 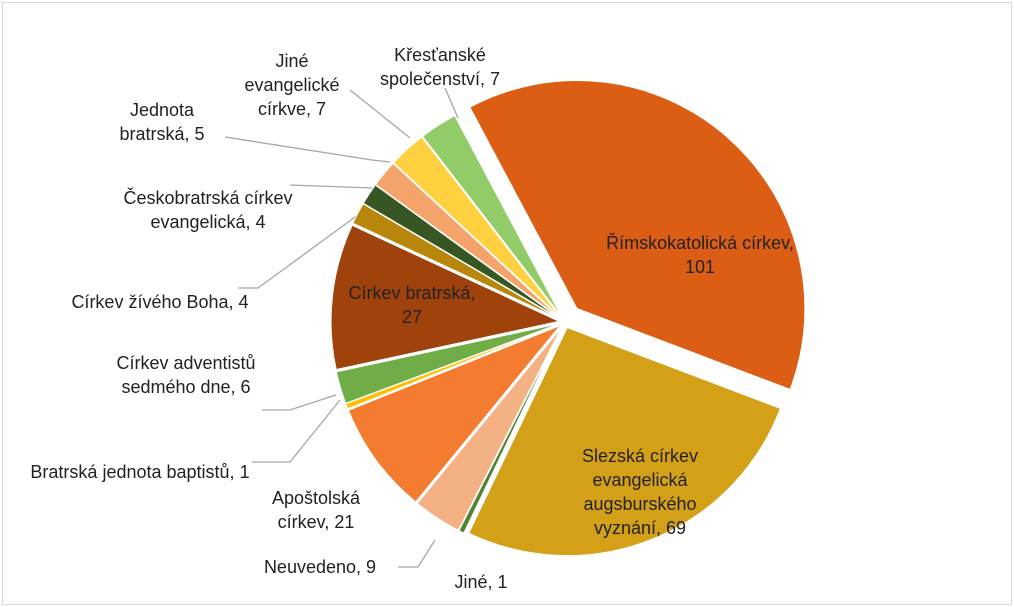 What do you see at coordinates (150, 302) in the screenshot?
I see `category-name: Církev žívého Boha` at bounding box center [150, 302].